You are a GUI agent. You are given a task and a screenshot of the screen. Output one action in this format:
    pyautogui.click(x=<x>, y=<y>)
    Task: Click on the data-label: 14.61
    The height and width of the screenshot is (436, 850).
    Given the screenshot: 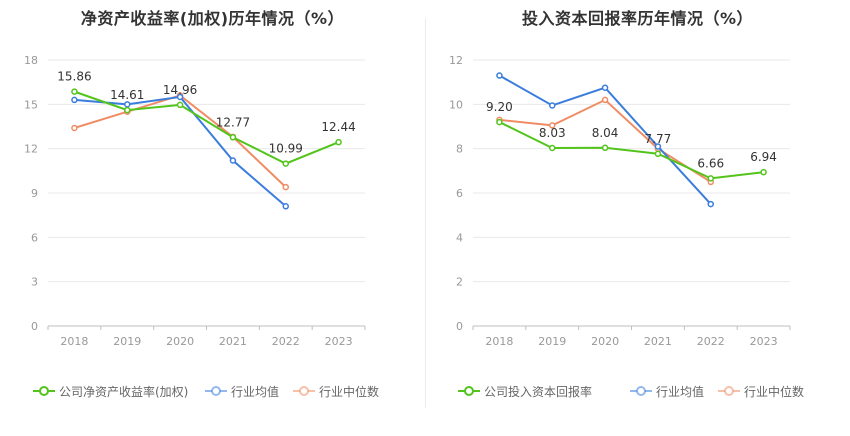 What is the action you would take?
    pyautogui.click(x=127, y=95)
    